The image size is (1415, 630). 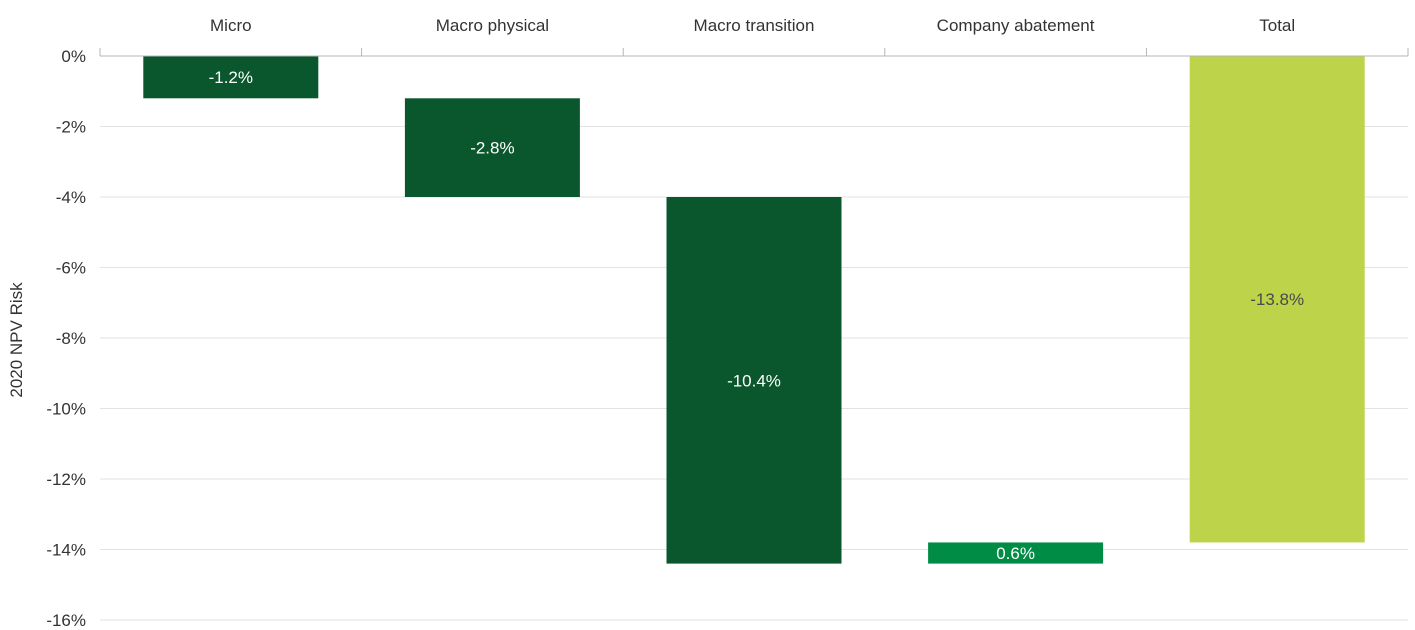 I want to click on bar-value-label: -1.2%, so click(x=231, y=77).